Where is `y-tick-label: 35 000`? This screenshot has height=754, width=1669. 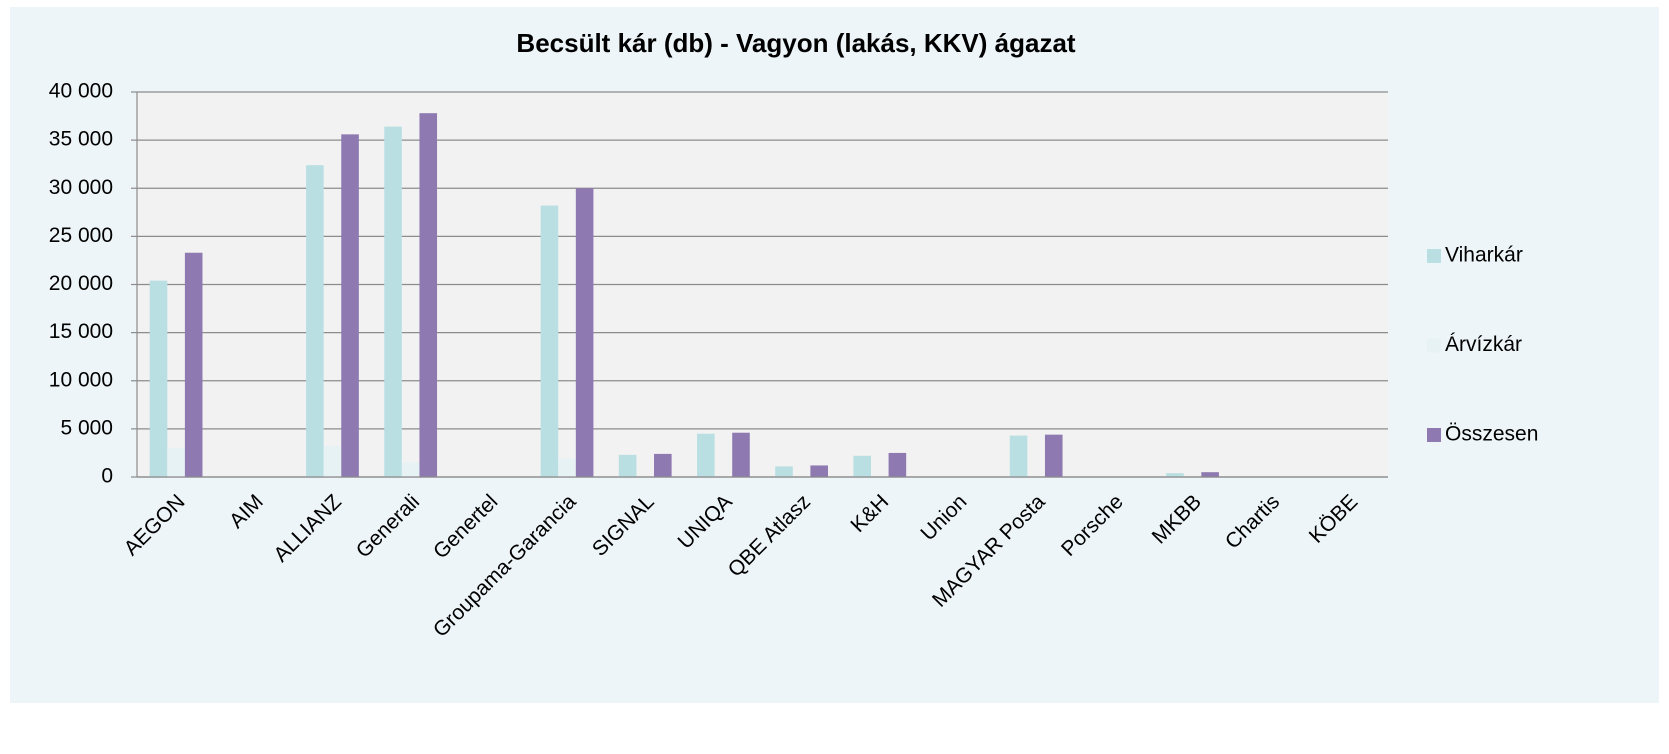
y-tick-label: 35 000 is located at coordinates (81, 139).